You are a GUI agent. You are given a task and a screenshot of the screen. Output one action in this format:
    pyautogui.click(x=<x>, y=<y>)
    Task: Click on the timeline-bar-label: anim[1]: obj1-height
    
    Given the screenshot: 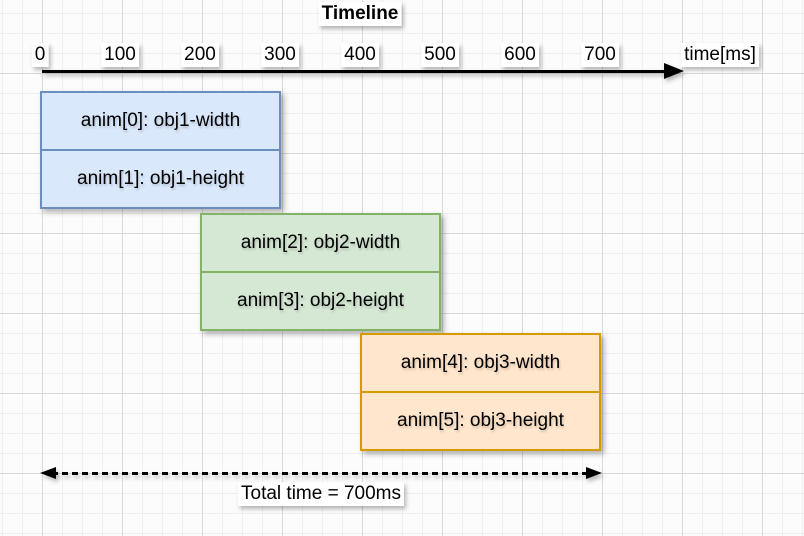 What is the action you would take?
    pyautogui.click(x=160, y=178)
    